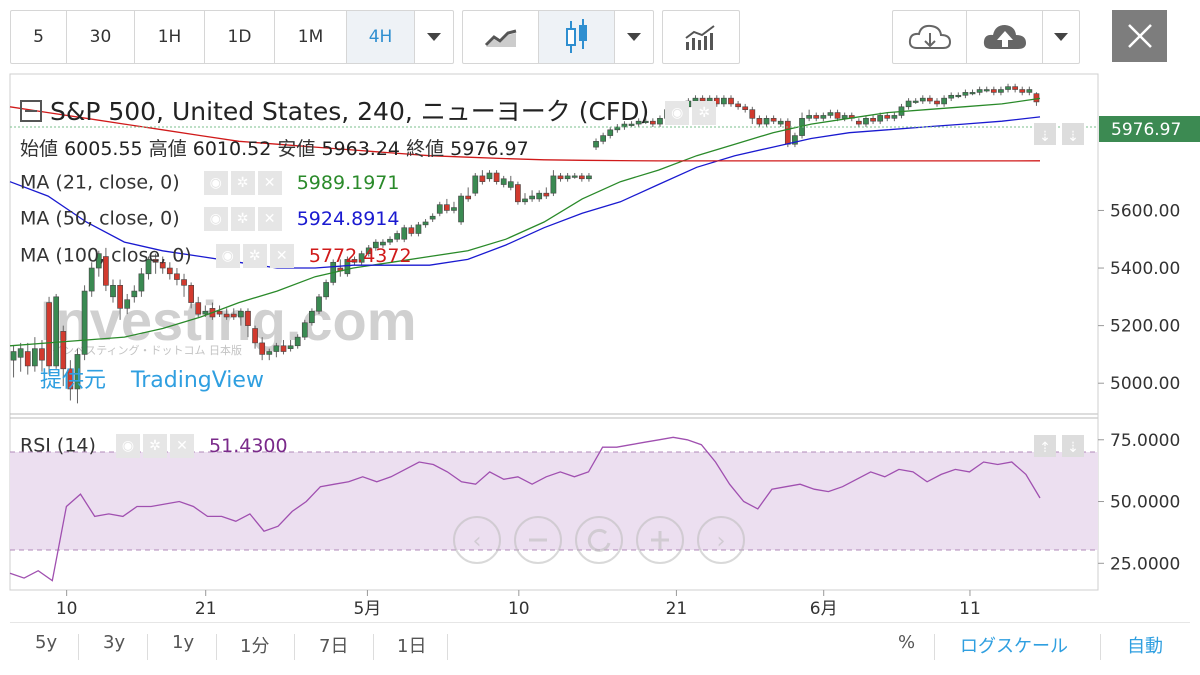  What do you see at coordinates (538, 540) in the screenshot?
I see `zoom-out-button` at bounding box center [538, 540].